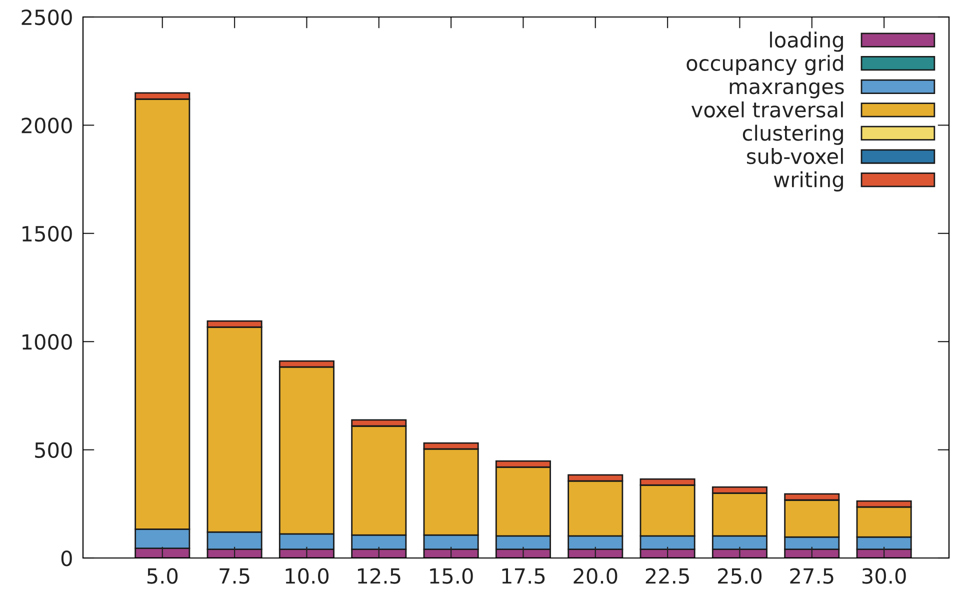 The image size is (955, 600). Describe the element at coordinates (47, 342) in the screenshot. I see `y-tick-label: 1000` at that location.